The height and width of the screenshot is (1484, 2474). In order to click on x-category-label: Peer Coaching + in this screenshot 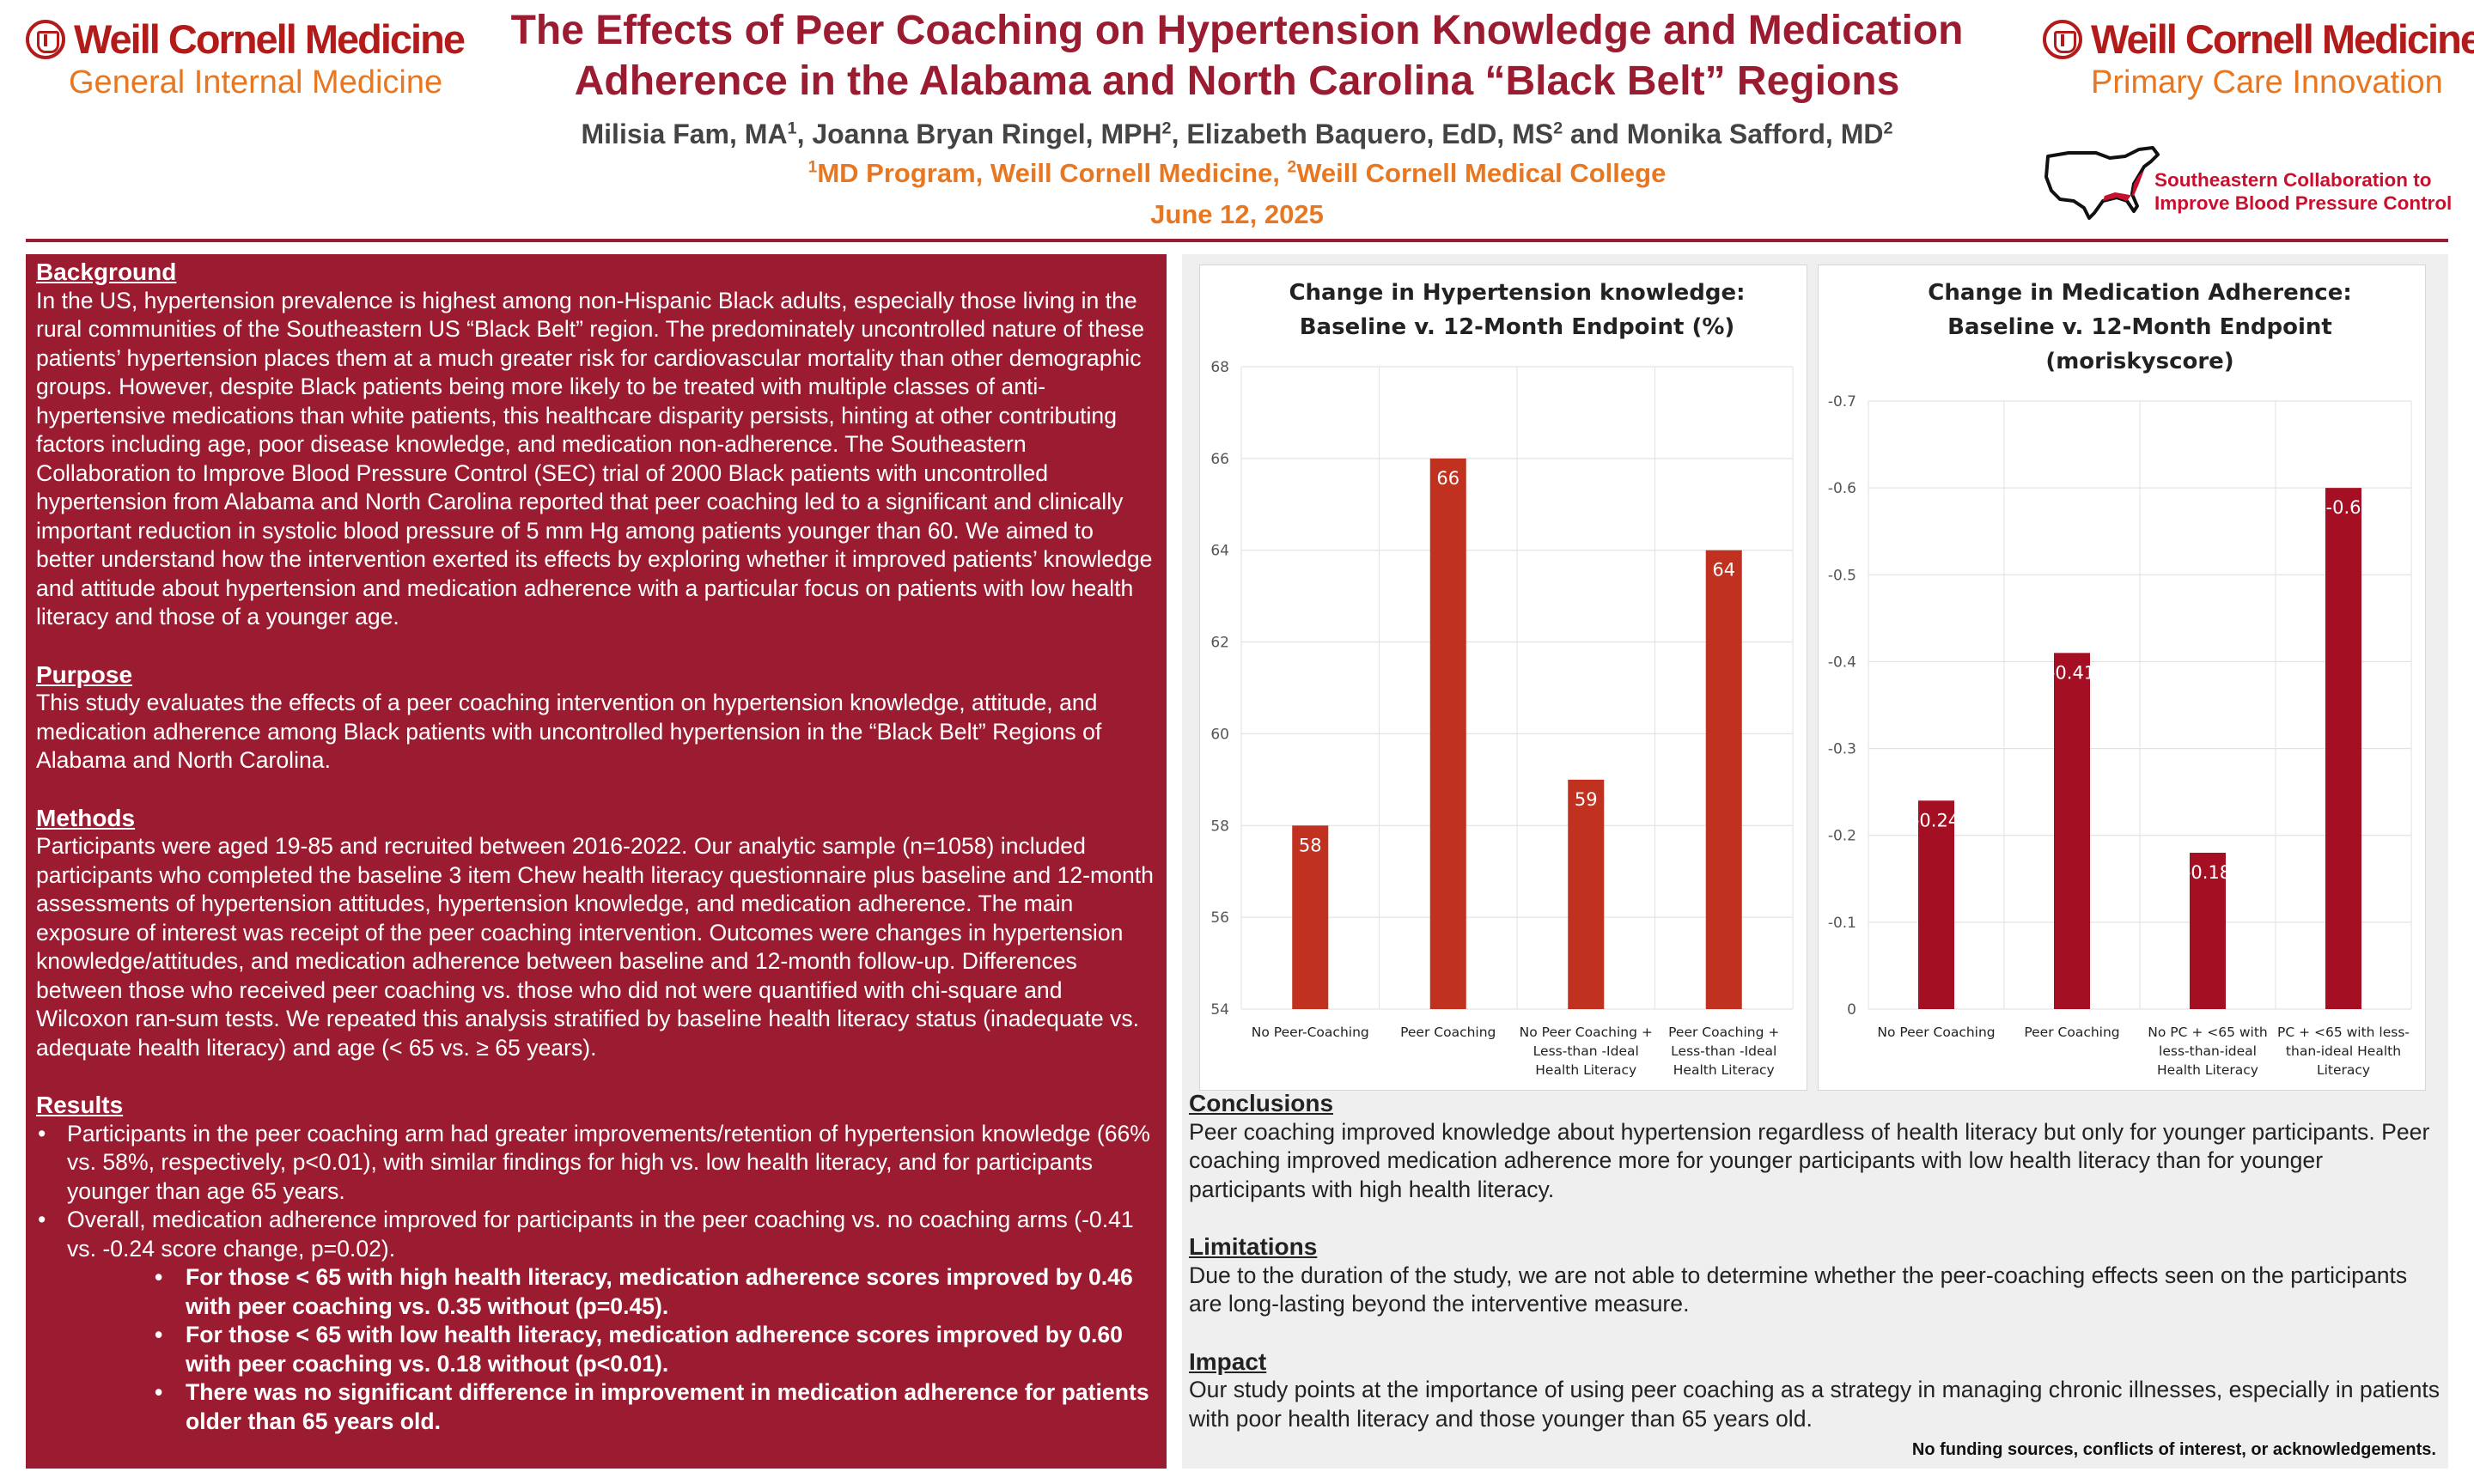, I will do `click(1723, 1032)`.